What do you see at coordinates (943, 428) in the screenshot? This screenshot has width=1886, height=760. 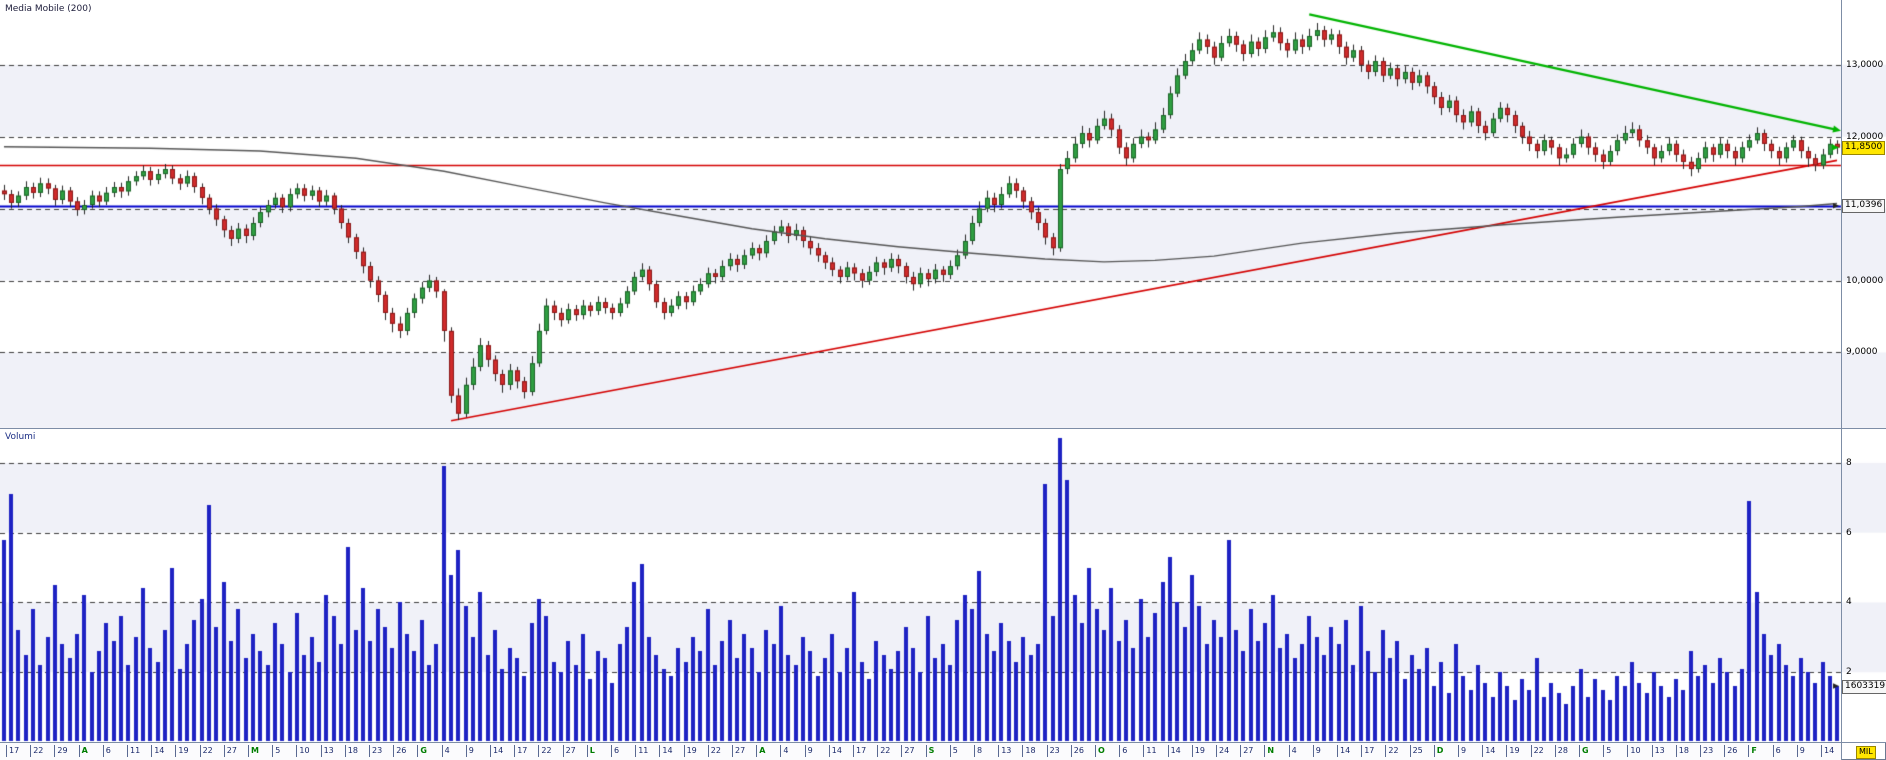 I see `pane-separator` at bounding box center [943, 428].